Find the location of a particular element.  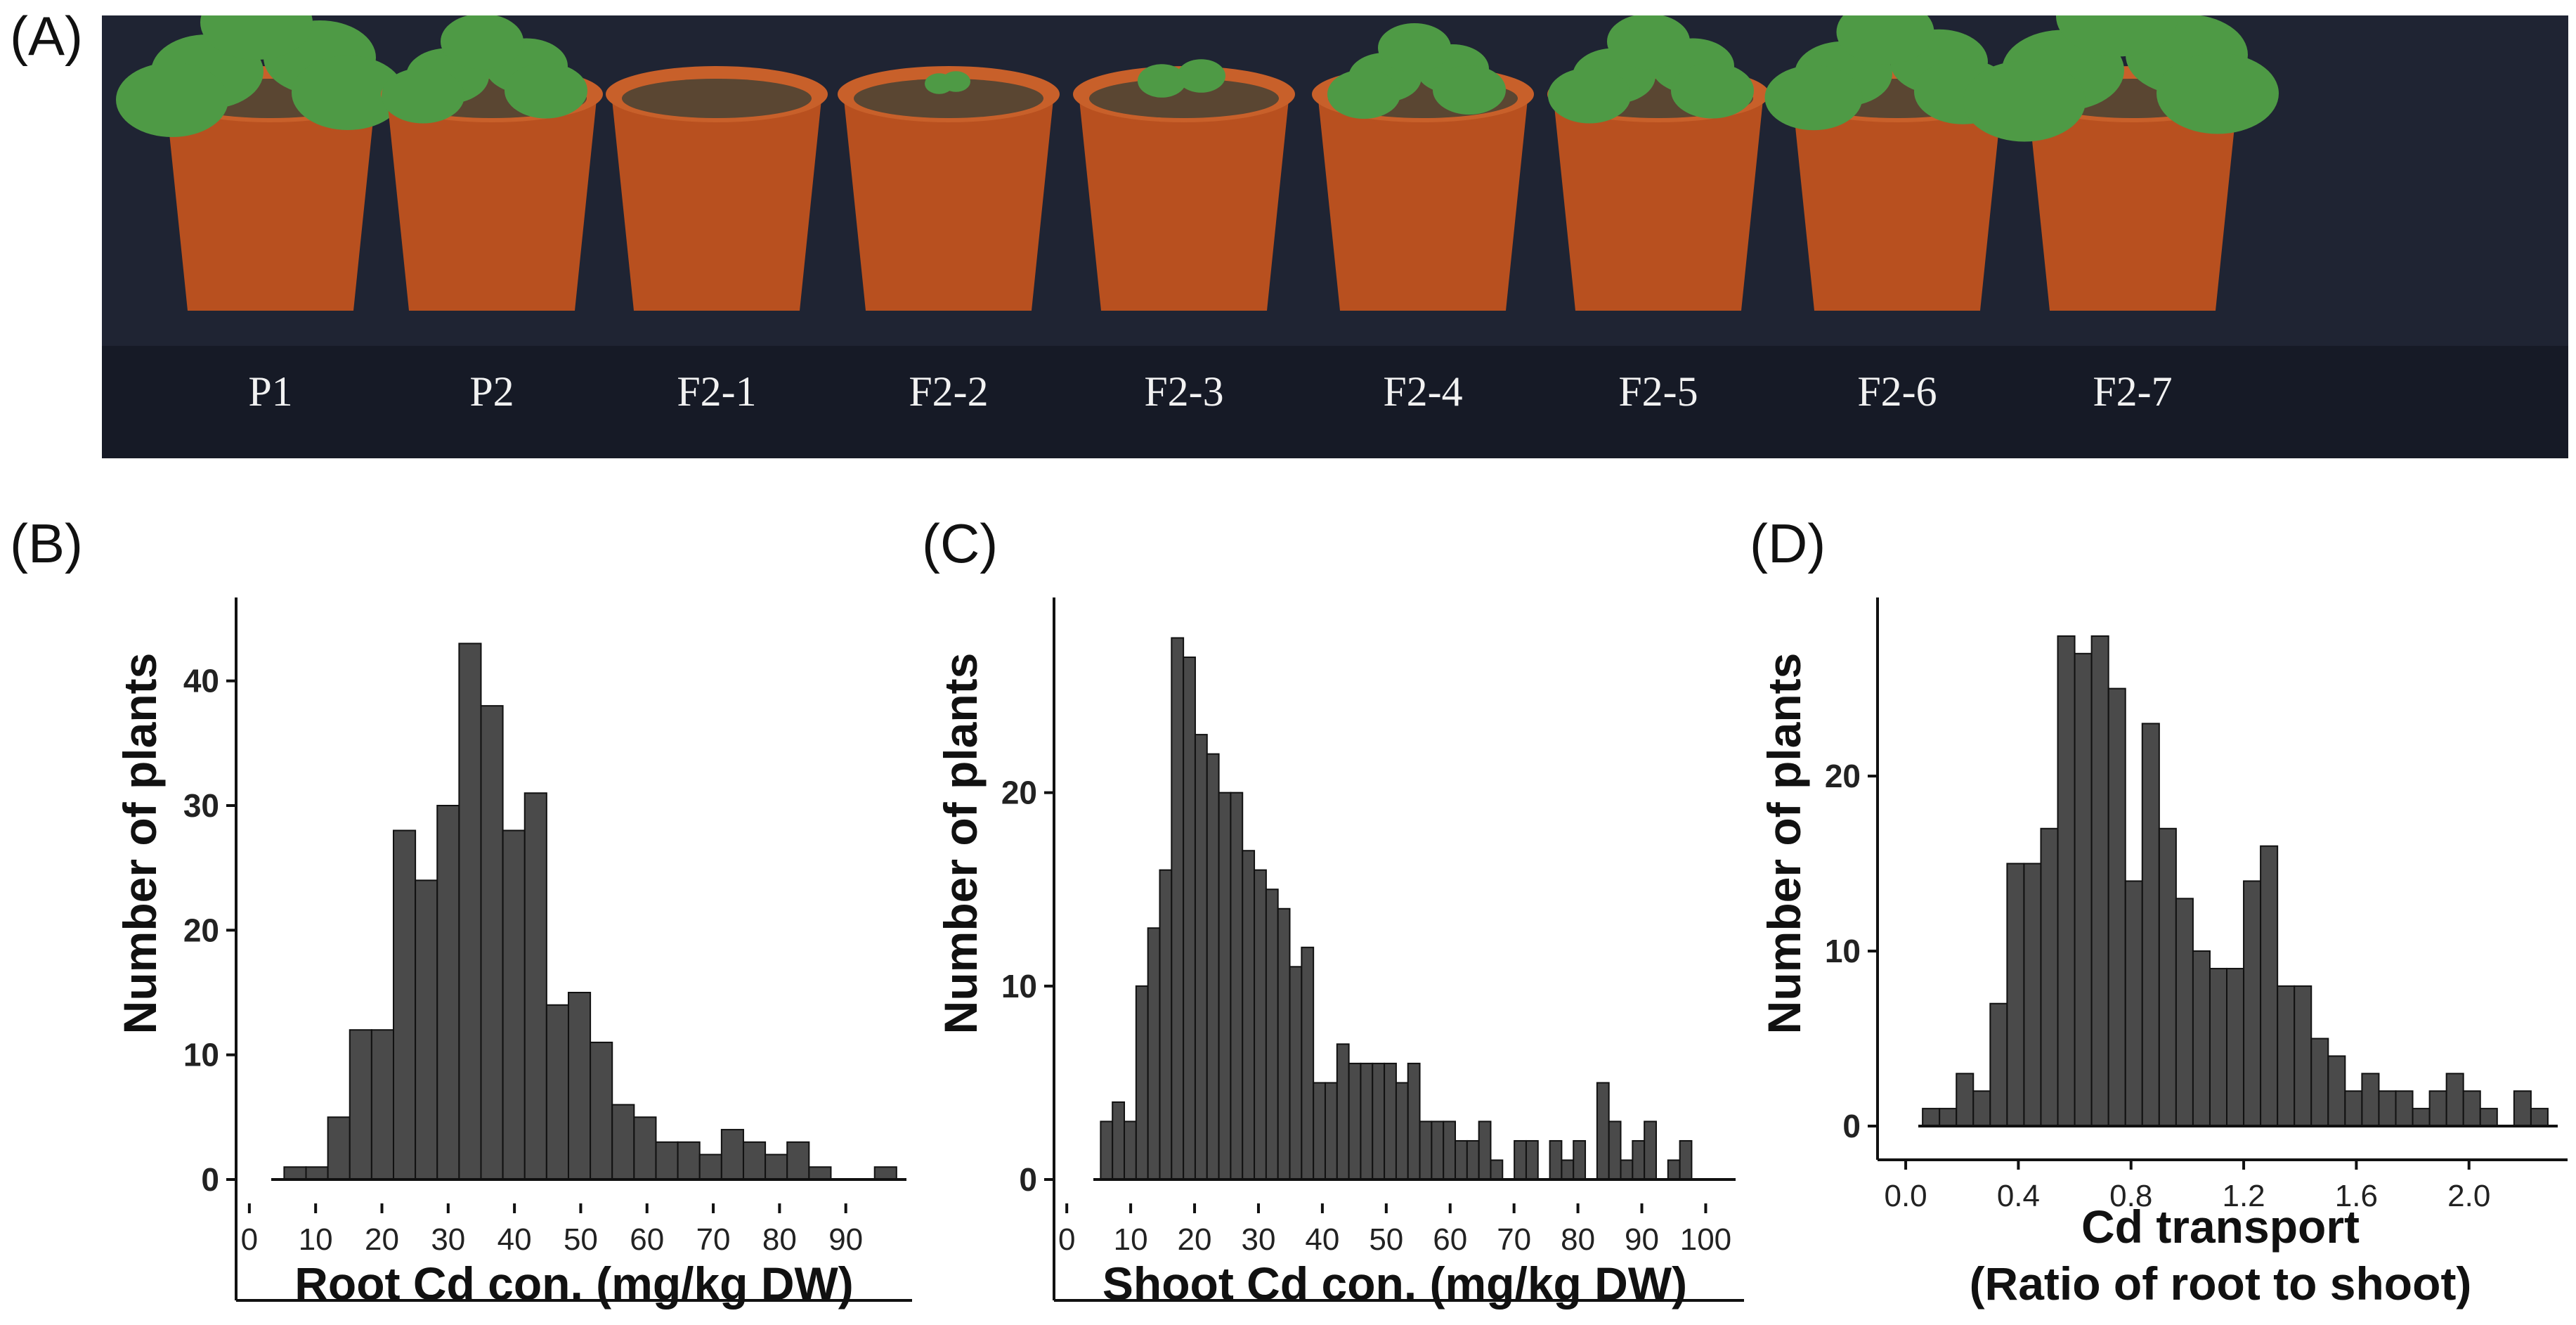

pot-soil is located at coordinates (717, 98).